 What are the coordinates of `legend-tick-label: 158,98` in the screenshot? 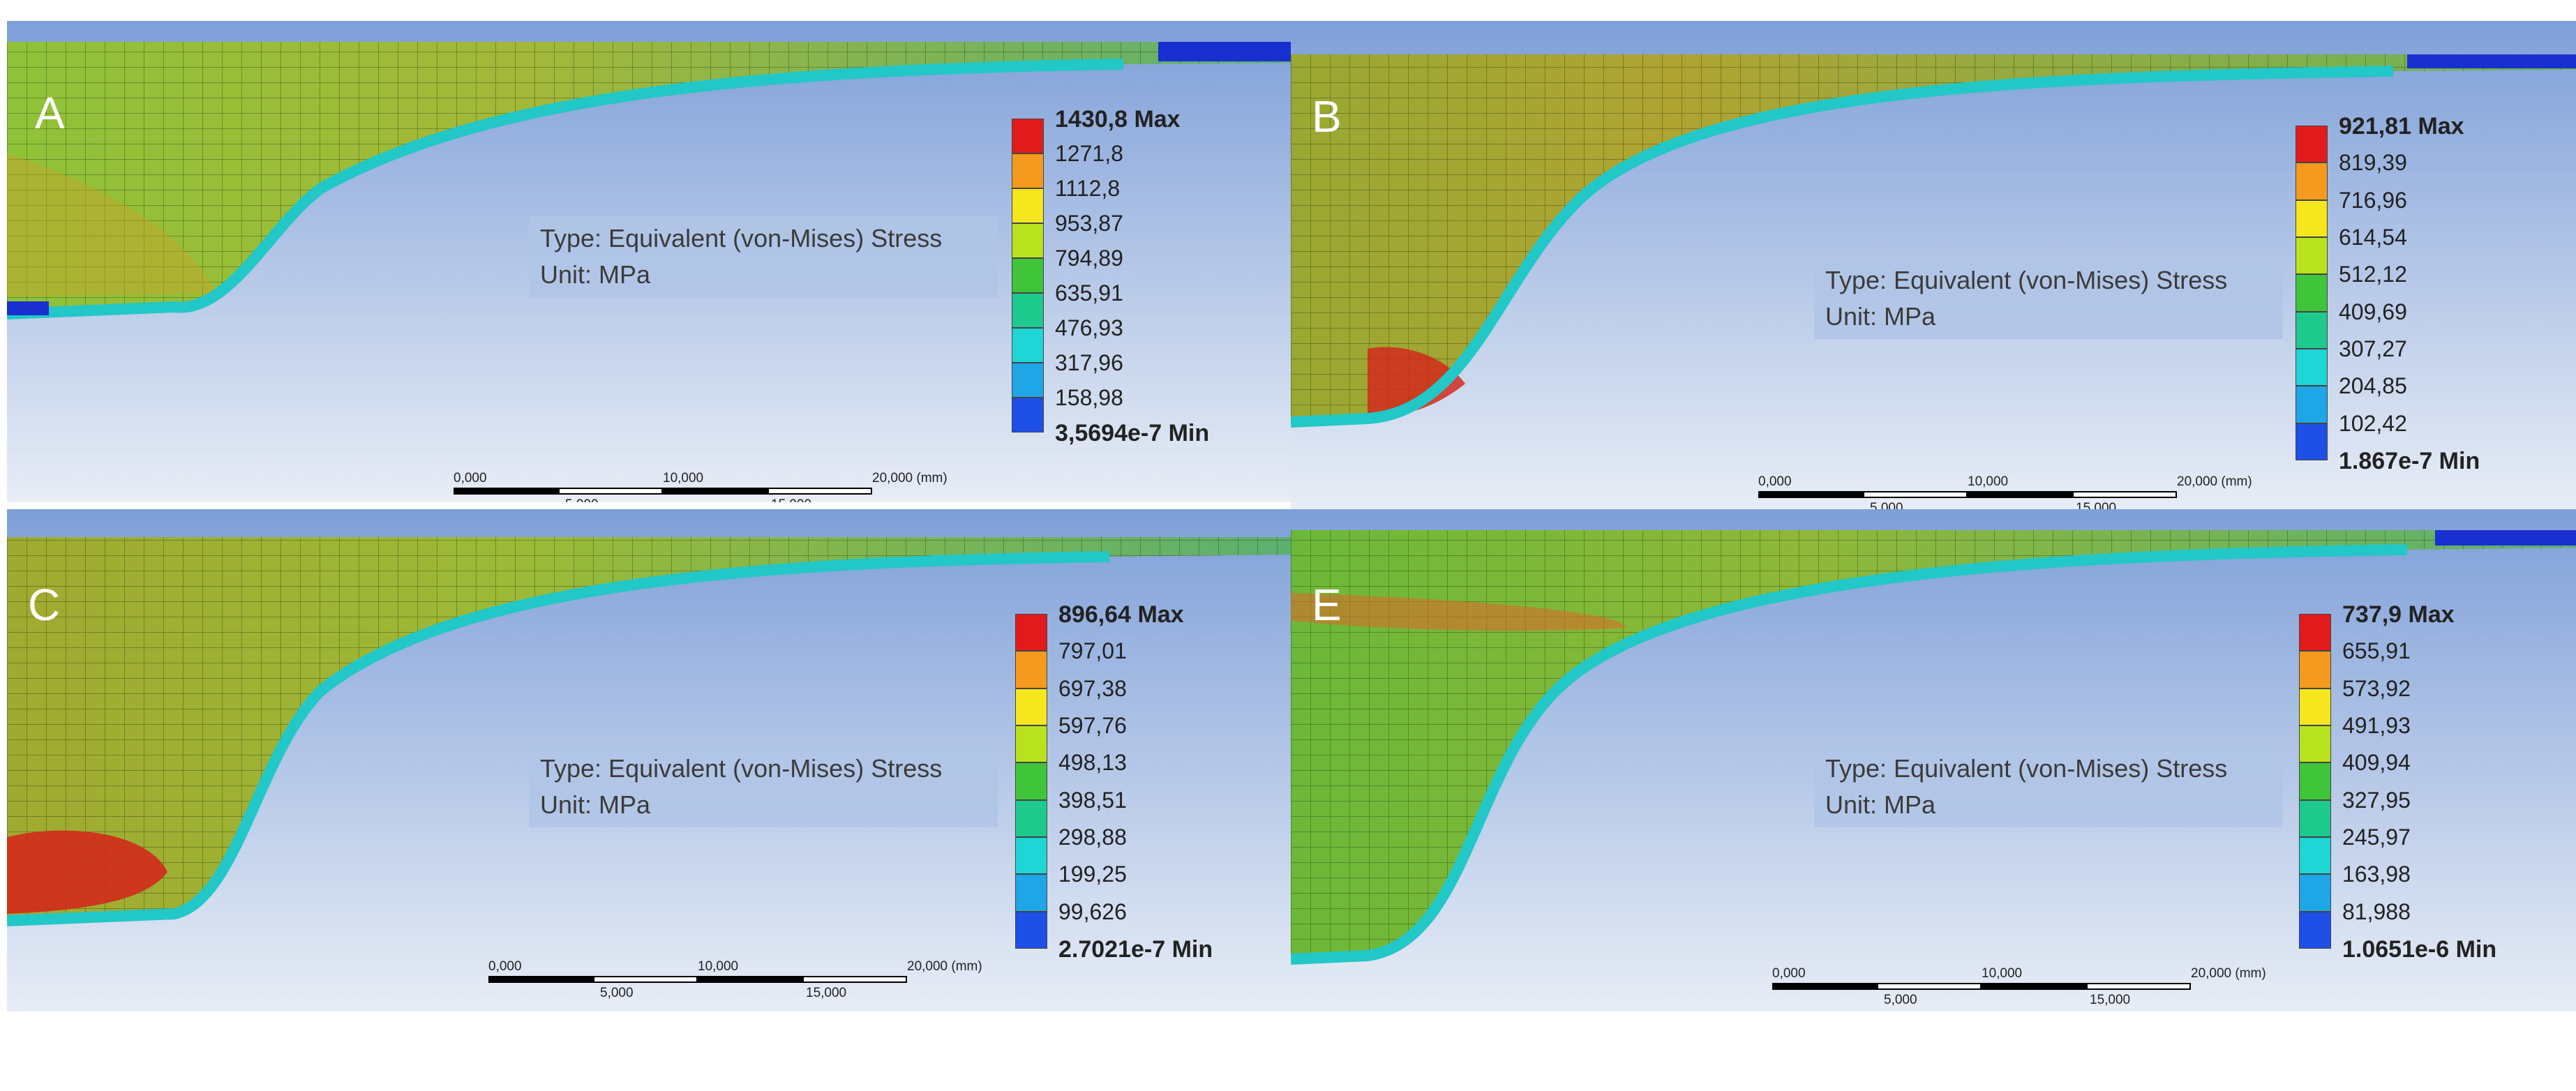 It's located at (1089, 398).